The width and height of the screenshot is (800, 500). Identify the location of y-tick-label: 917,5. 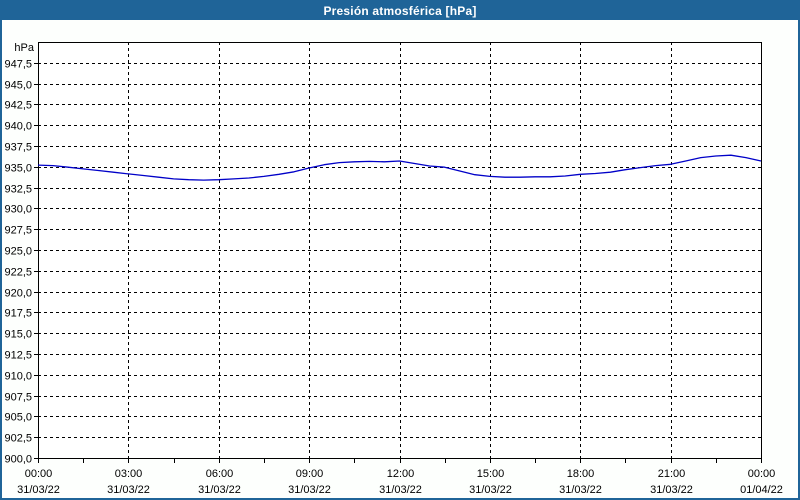
(18, 314).